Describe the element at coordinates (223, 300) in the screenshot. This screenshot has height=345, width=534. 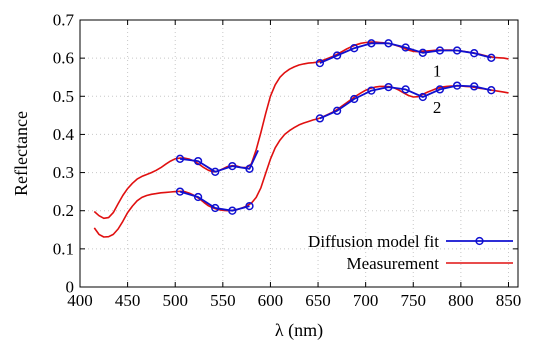
I see `x-tick-label: 550` at that location.